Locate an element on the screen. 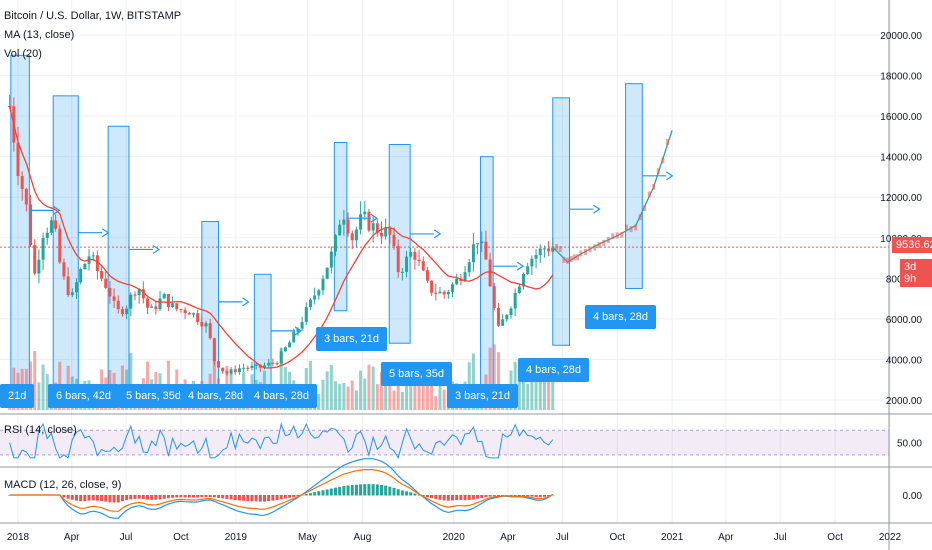 This screenshot has width=932, height=550. vol-legend: Vol (20) is located at coordinates (23, 54).